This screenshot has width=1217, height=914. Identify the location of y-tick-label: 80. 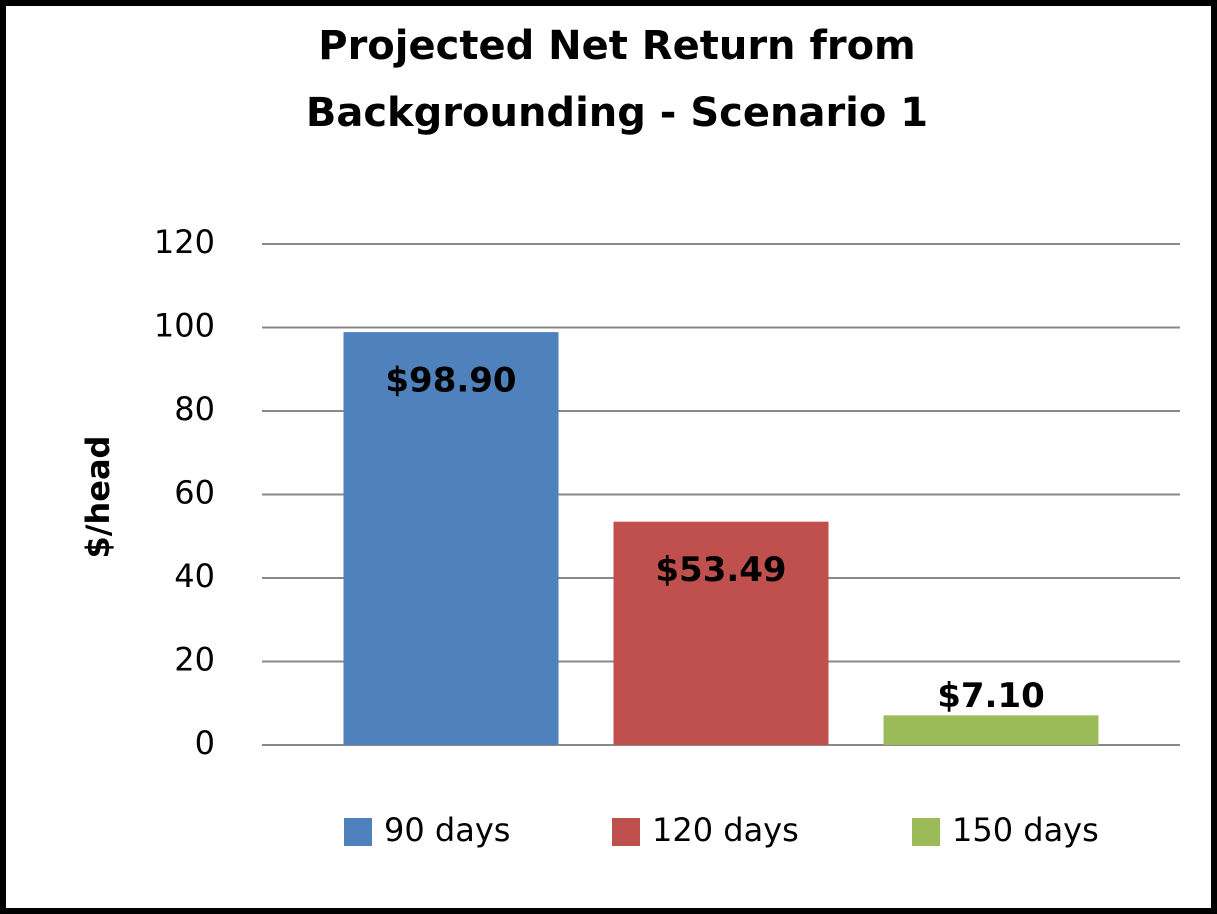
(194, 409).